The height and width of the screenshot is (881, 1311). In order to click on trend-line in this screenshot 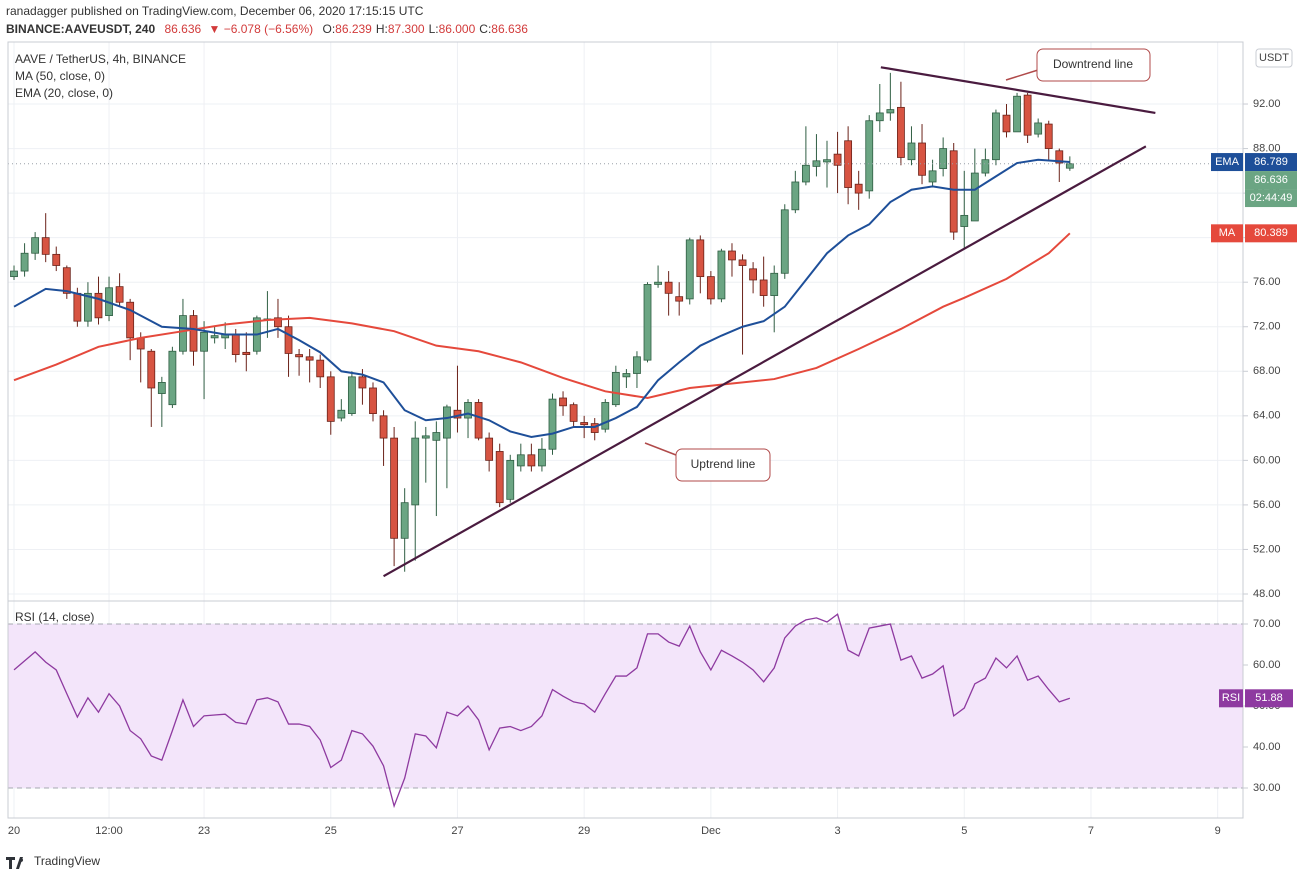, I will do `click(1018, 90)`.